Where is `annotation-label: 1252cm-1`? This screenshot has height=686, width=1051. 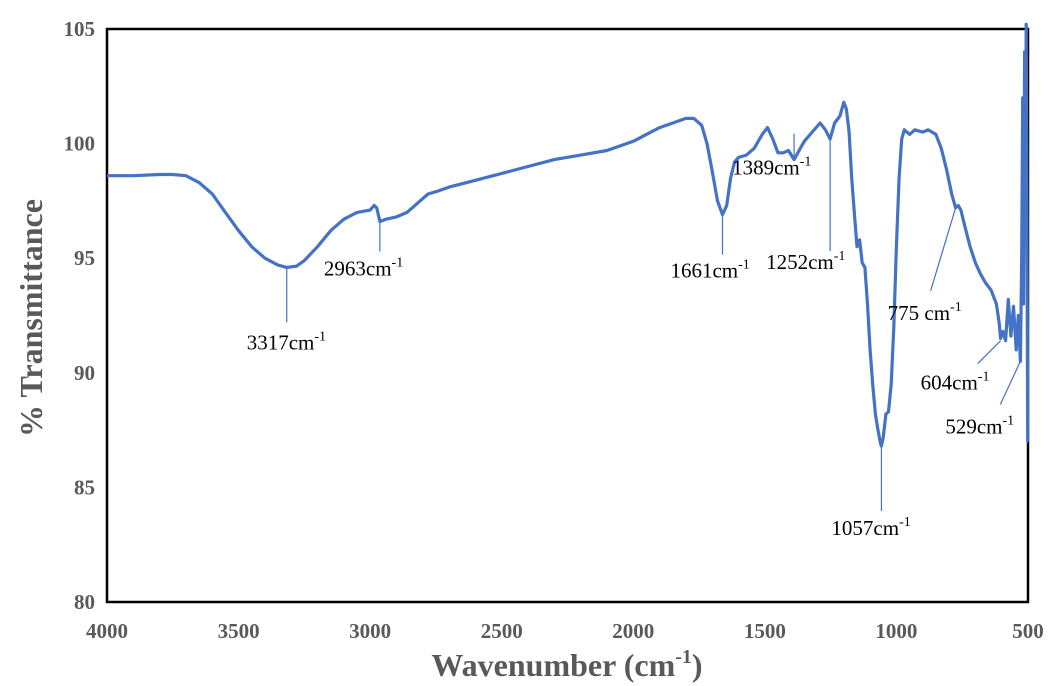
annotation-label: 1252cm-1 is located at coordinates (805, 261).